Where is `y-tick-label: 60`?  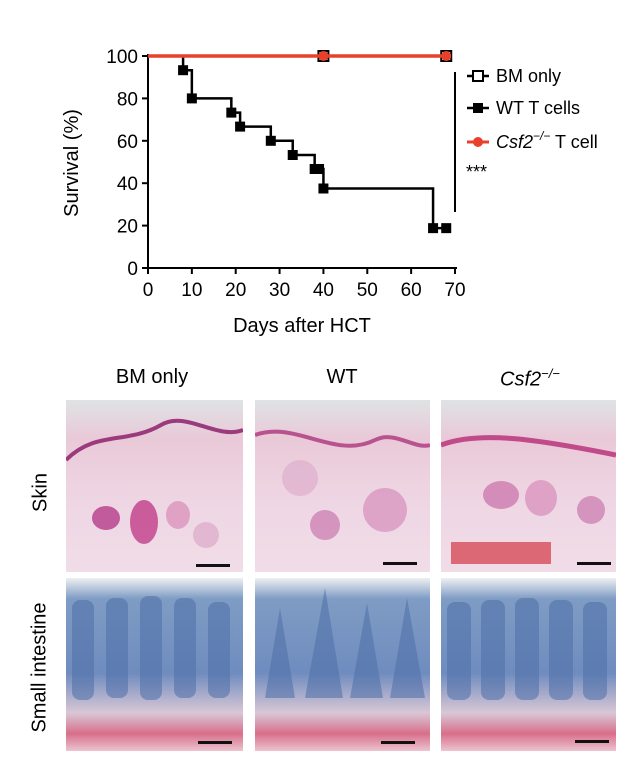
y-tick-label: 60 is located at coordinates (127, 142).